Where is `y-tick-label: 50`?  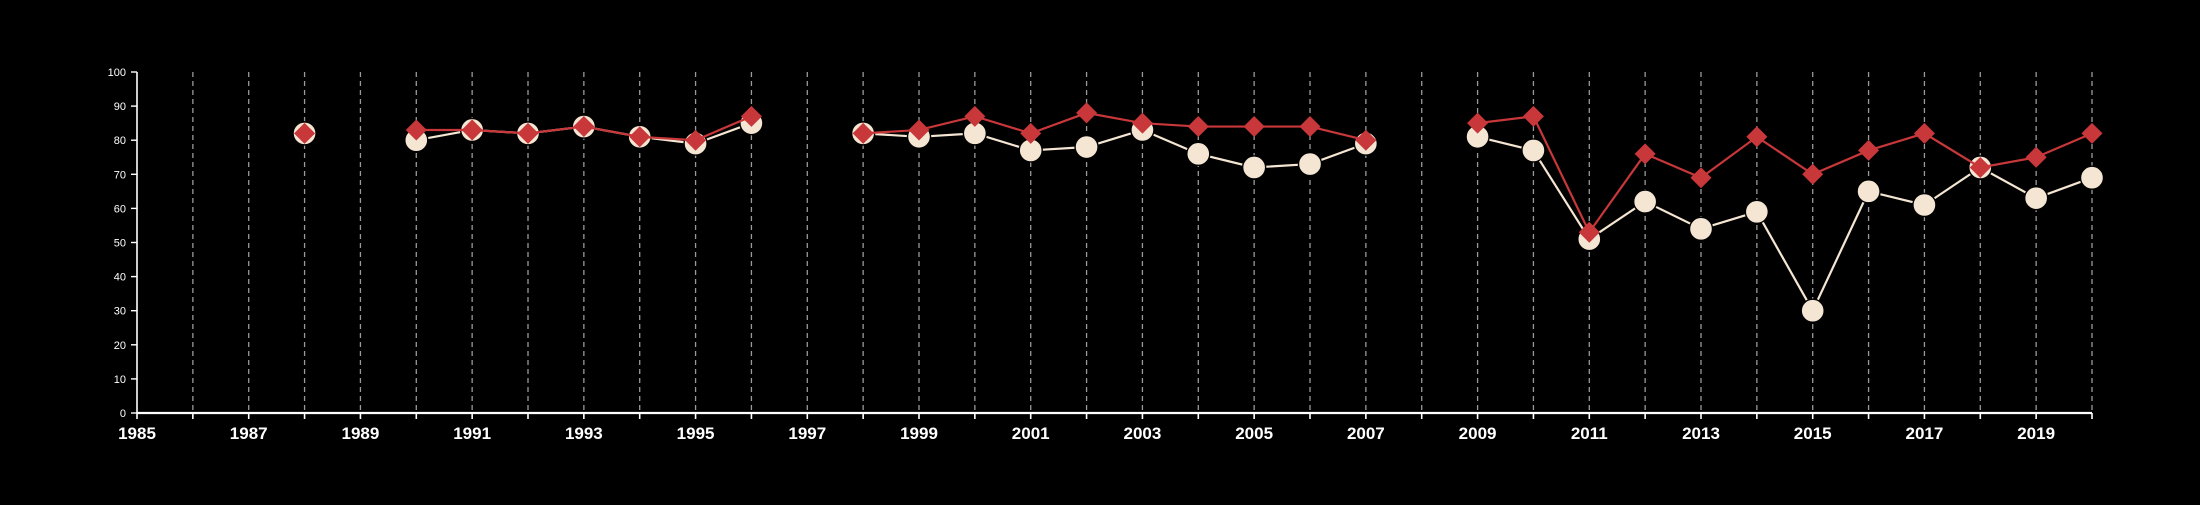
y-tick-label: 50 is located at coordinates (120, 244).